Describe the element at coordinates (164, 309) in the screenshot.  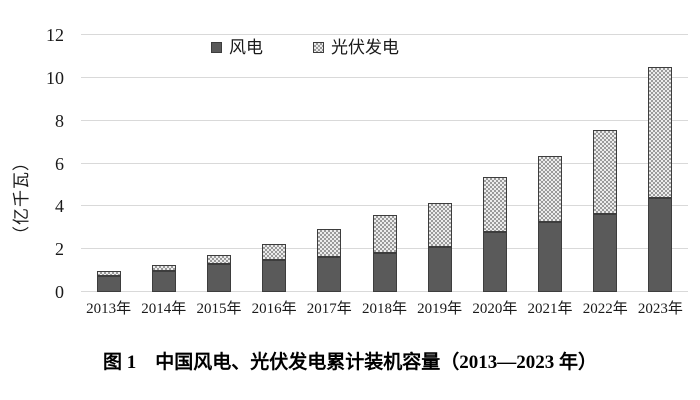
I see `x-tick-label: 2014年` at that location.